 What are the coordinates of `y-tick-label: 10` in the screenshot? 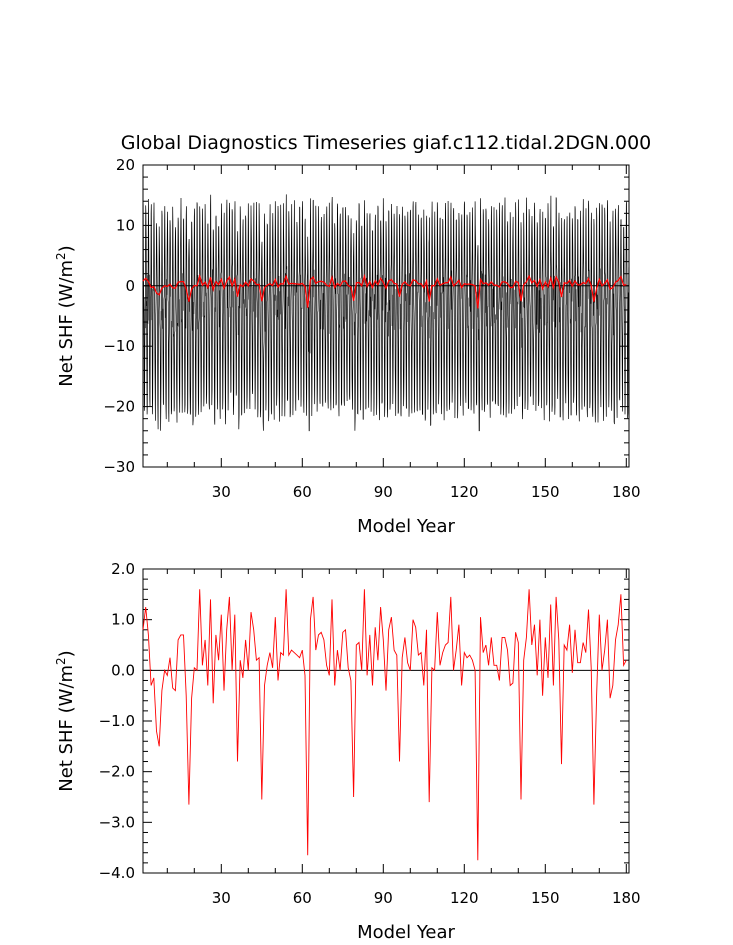 It's located at (125, 225).